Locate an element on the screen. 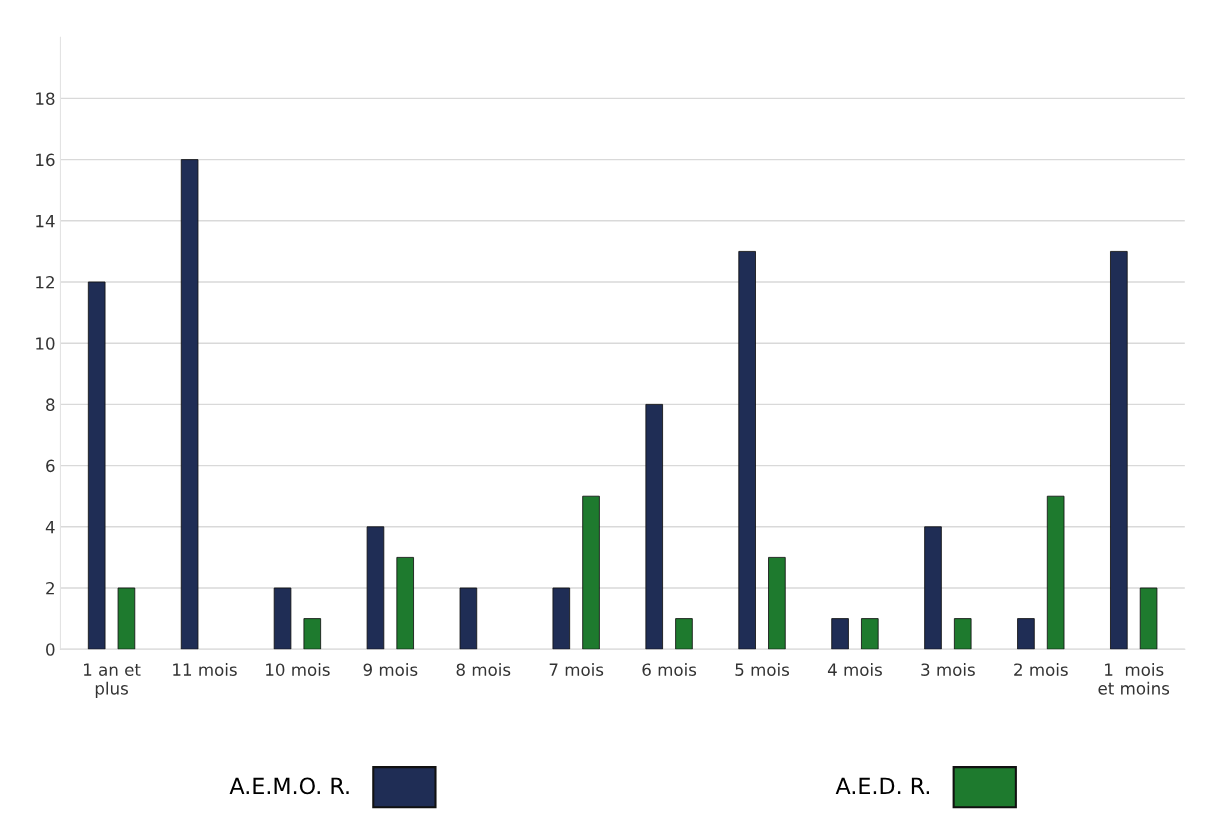 This screenshot has width=1209, height=827. x-tick-label: 1 an et plus is located at coordinates (112, 680).